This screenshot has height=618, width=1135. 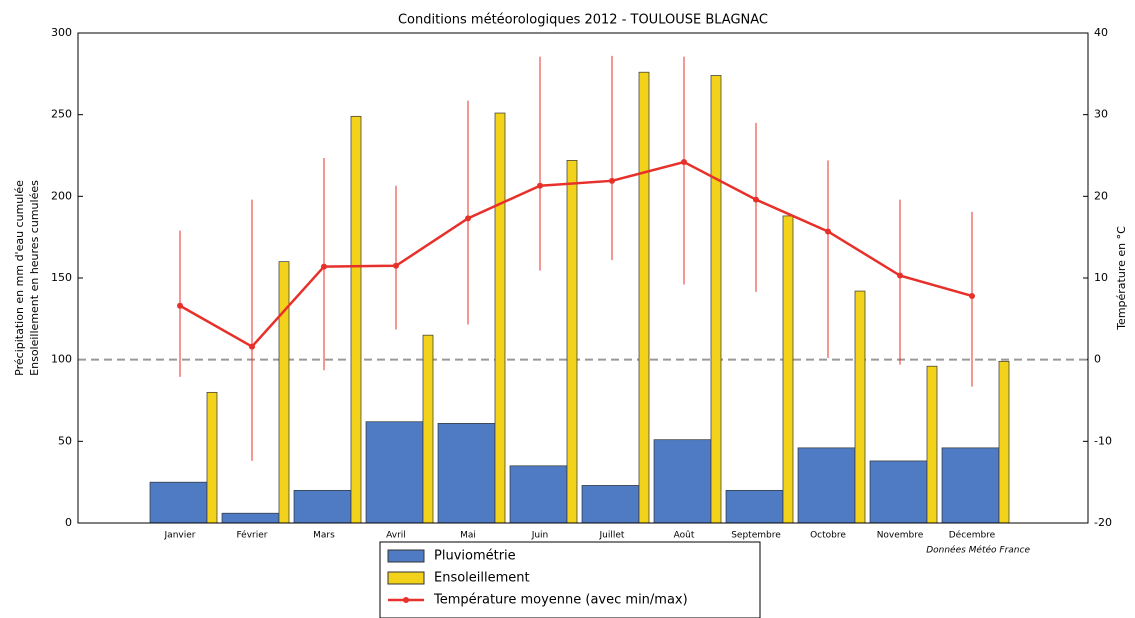 I want to click on y-tick-label: 150, so click(x=61, y=277).